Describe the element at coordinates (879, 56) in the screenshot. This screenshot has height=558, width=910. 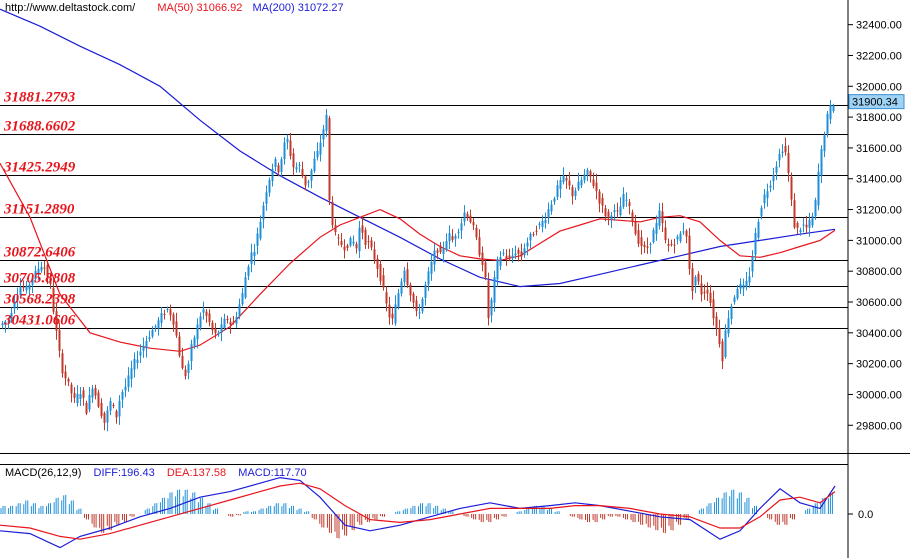
I see `y-tick-label: 32200.00` at that location.